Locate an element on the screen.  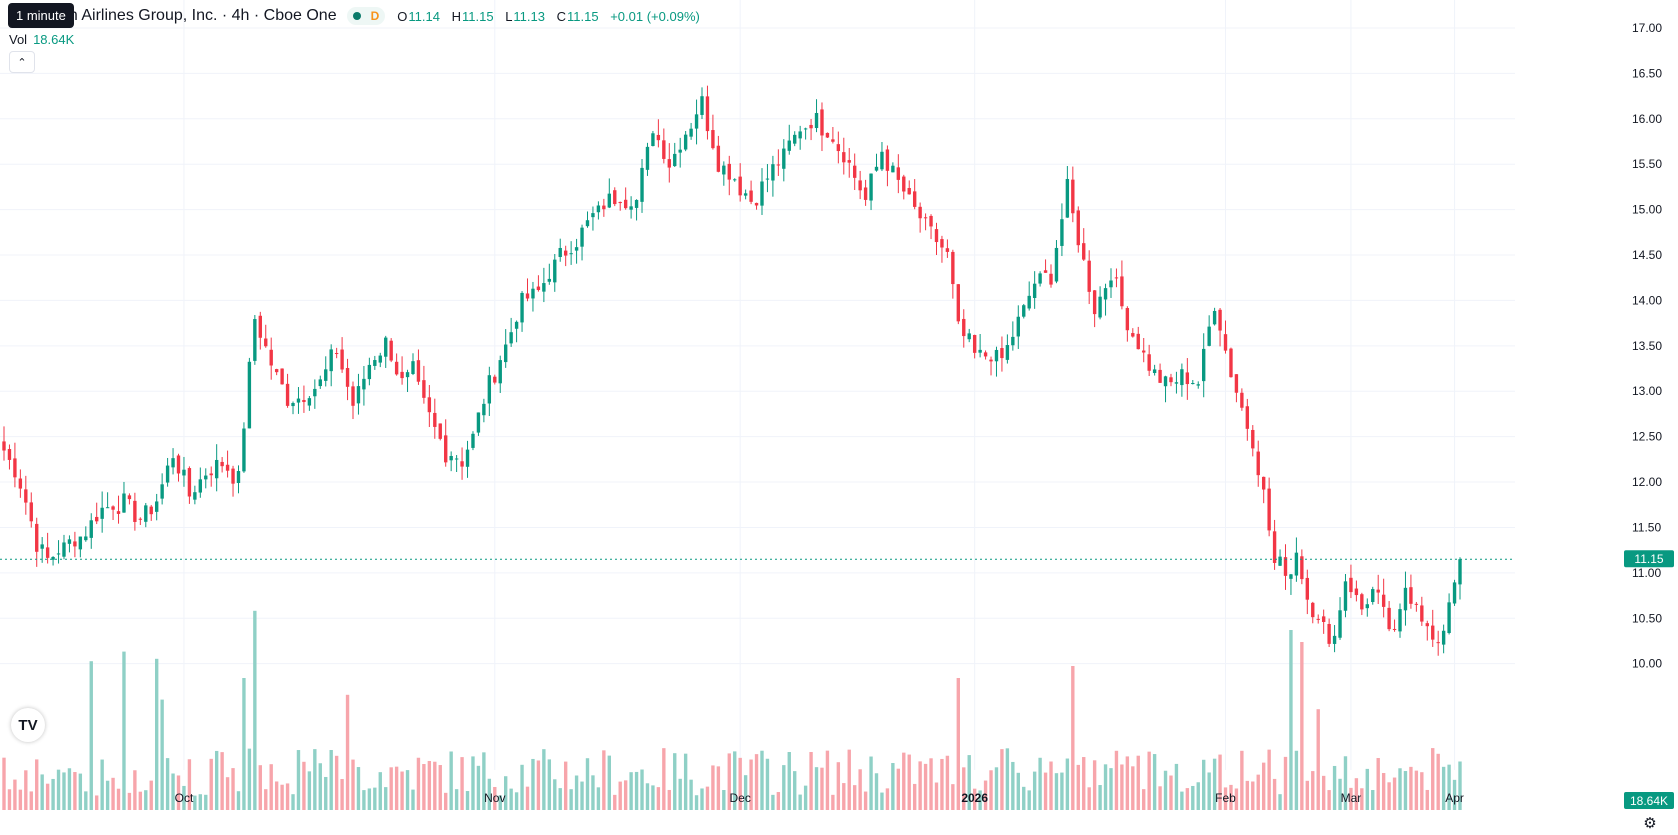
market-status-pill: D is located at coordinates (366, 16).